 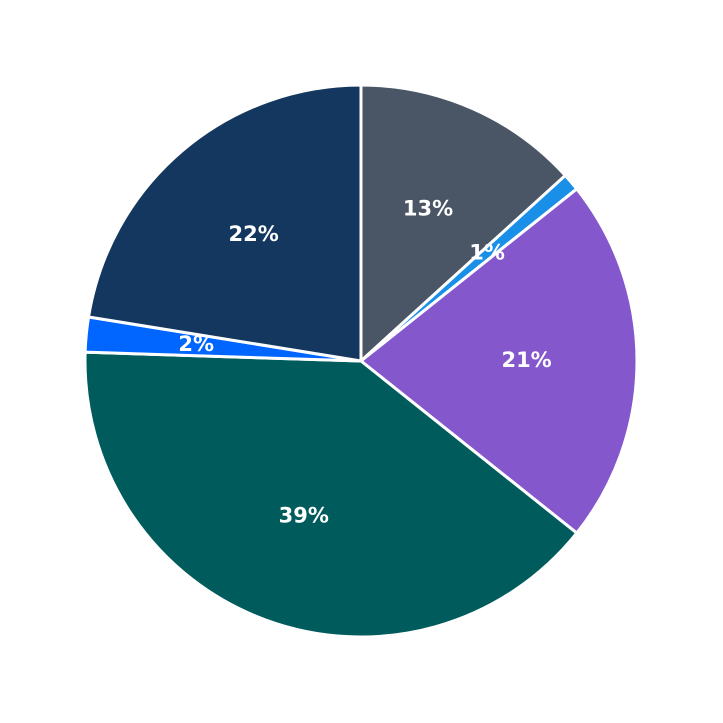 I want to click on slice-label: 1%, so click(x=487, y=253).